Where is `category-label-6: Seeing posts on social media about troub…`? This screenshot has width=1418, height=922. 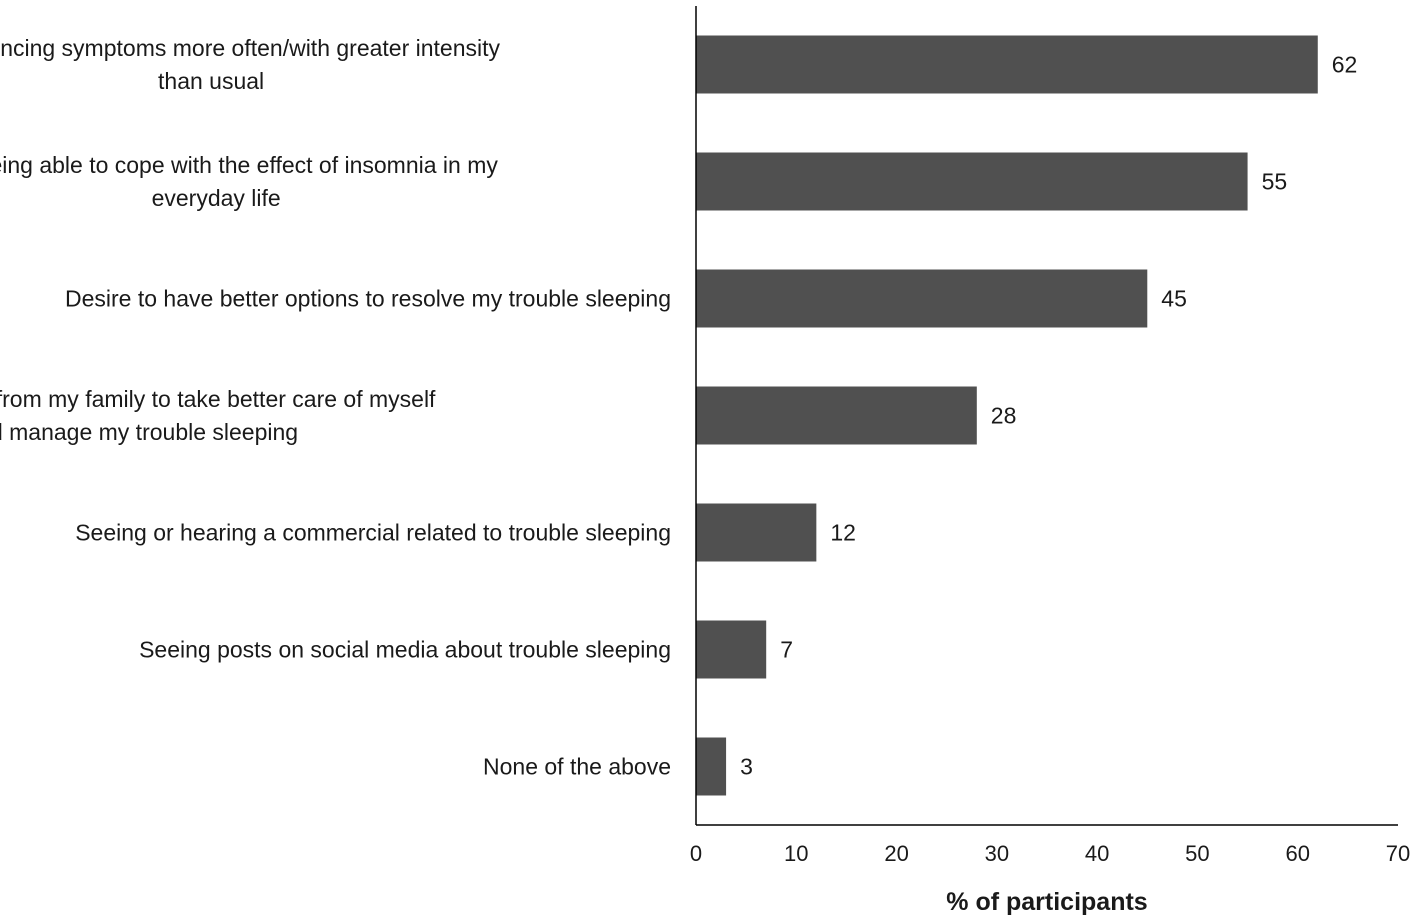 category-label-6: Seeing posts on social media about troub… is located at coordinates (405, 650).